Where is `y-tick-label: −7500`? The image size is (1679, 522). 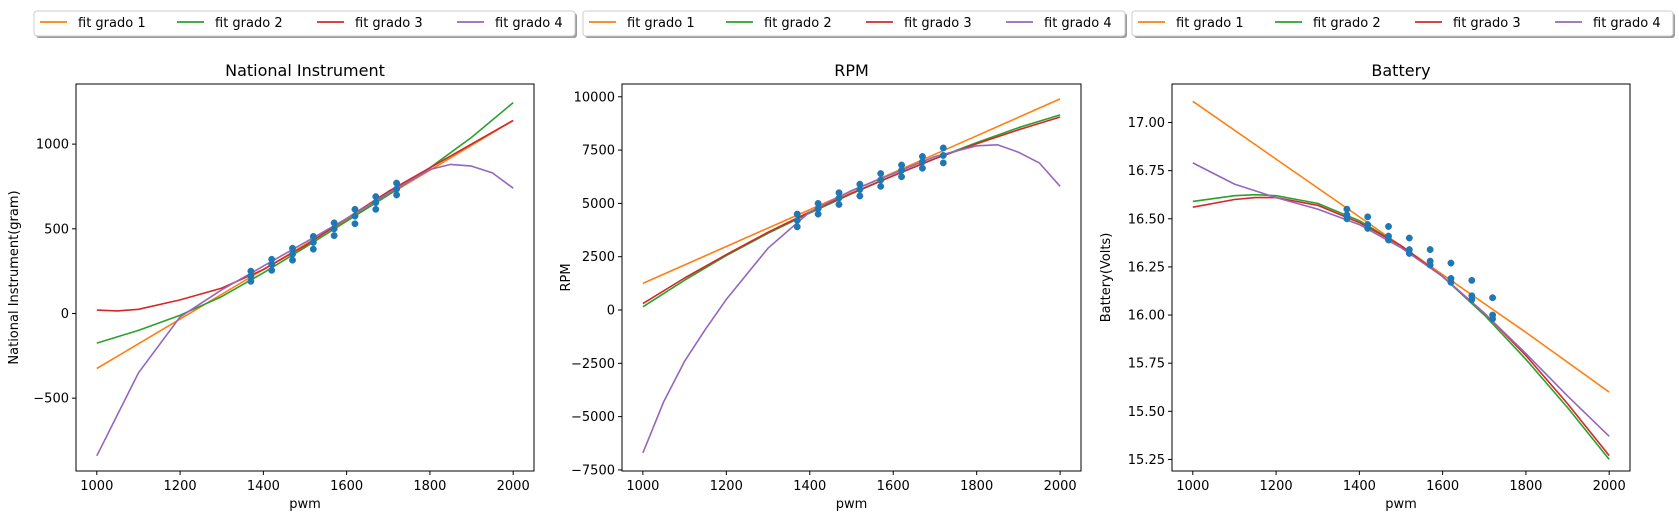 y-tick-label: −7500 is located at coordinates (593, 470).